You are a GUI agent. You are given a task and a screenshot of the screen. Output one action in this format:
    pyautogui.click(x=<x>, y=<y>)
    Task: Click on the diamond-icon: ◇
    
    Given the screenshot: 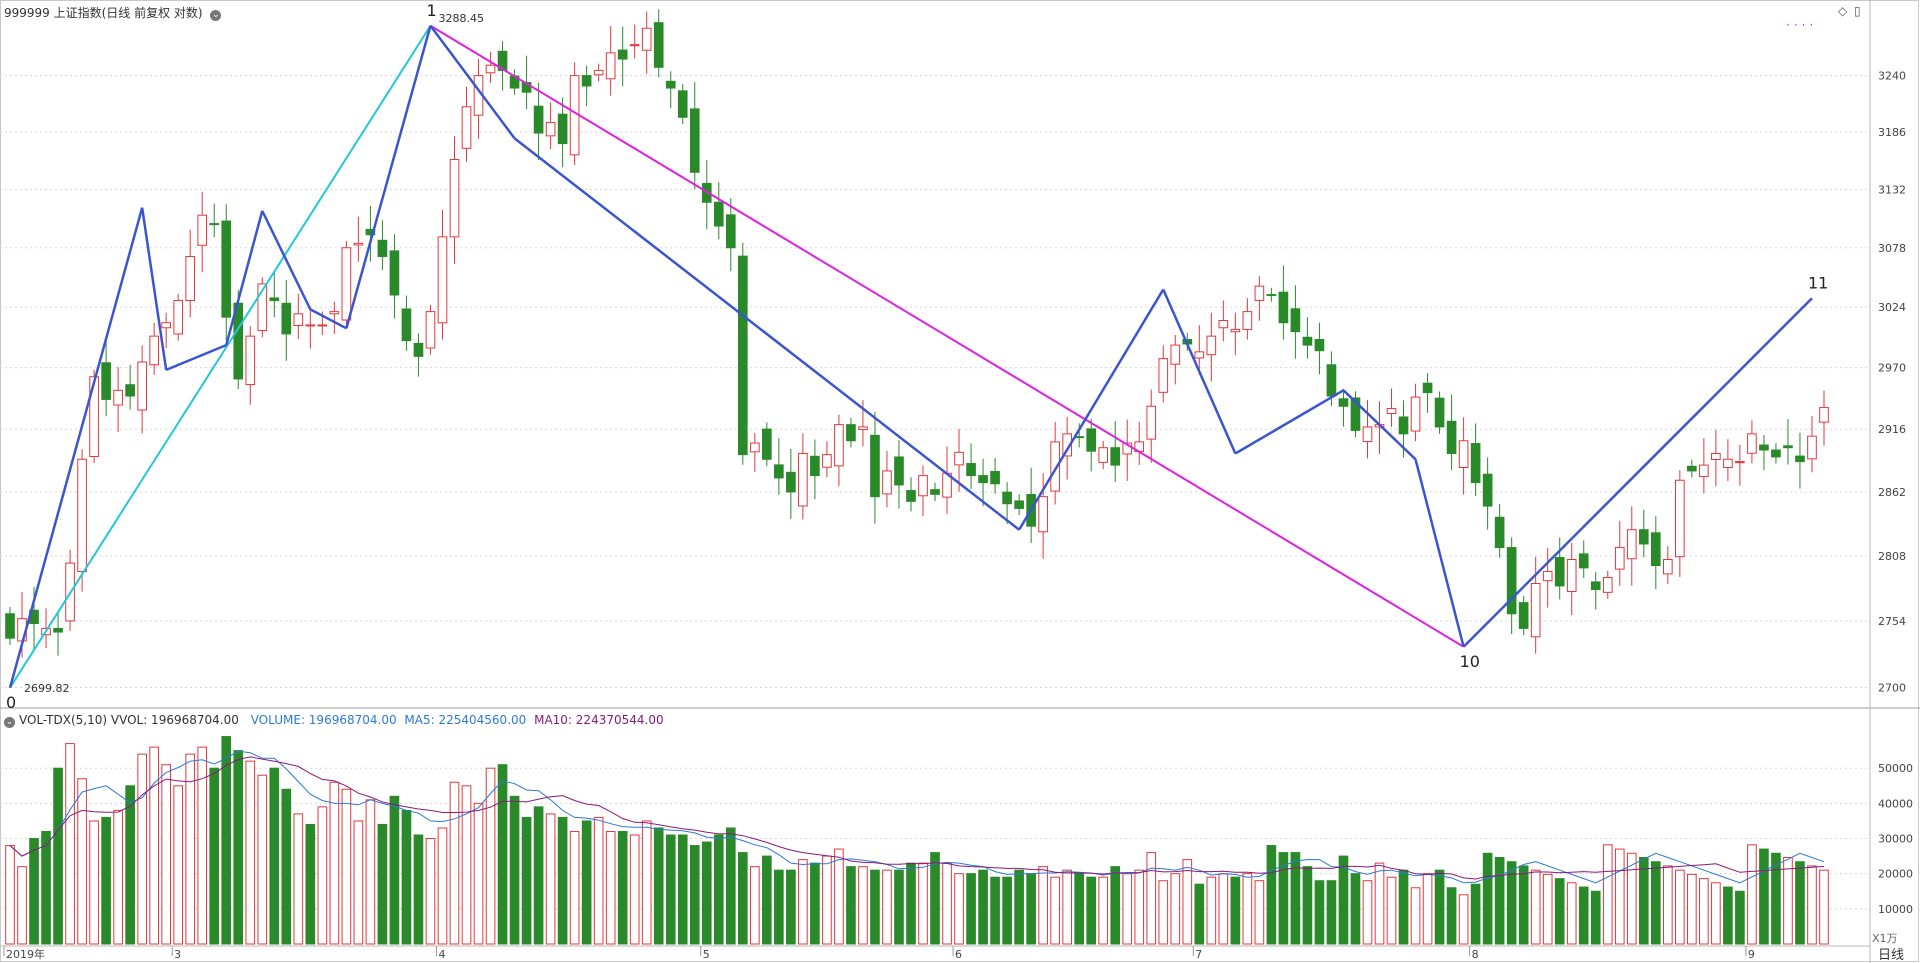 What is the action you would take?
    pyautogui.click(x=1843, y=11)
    